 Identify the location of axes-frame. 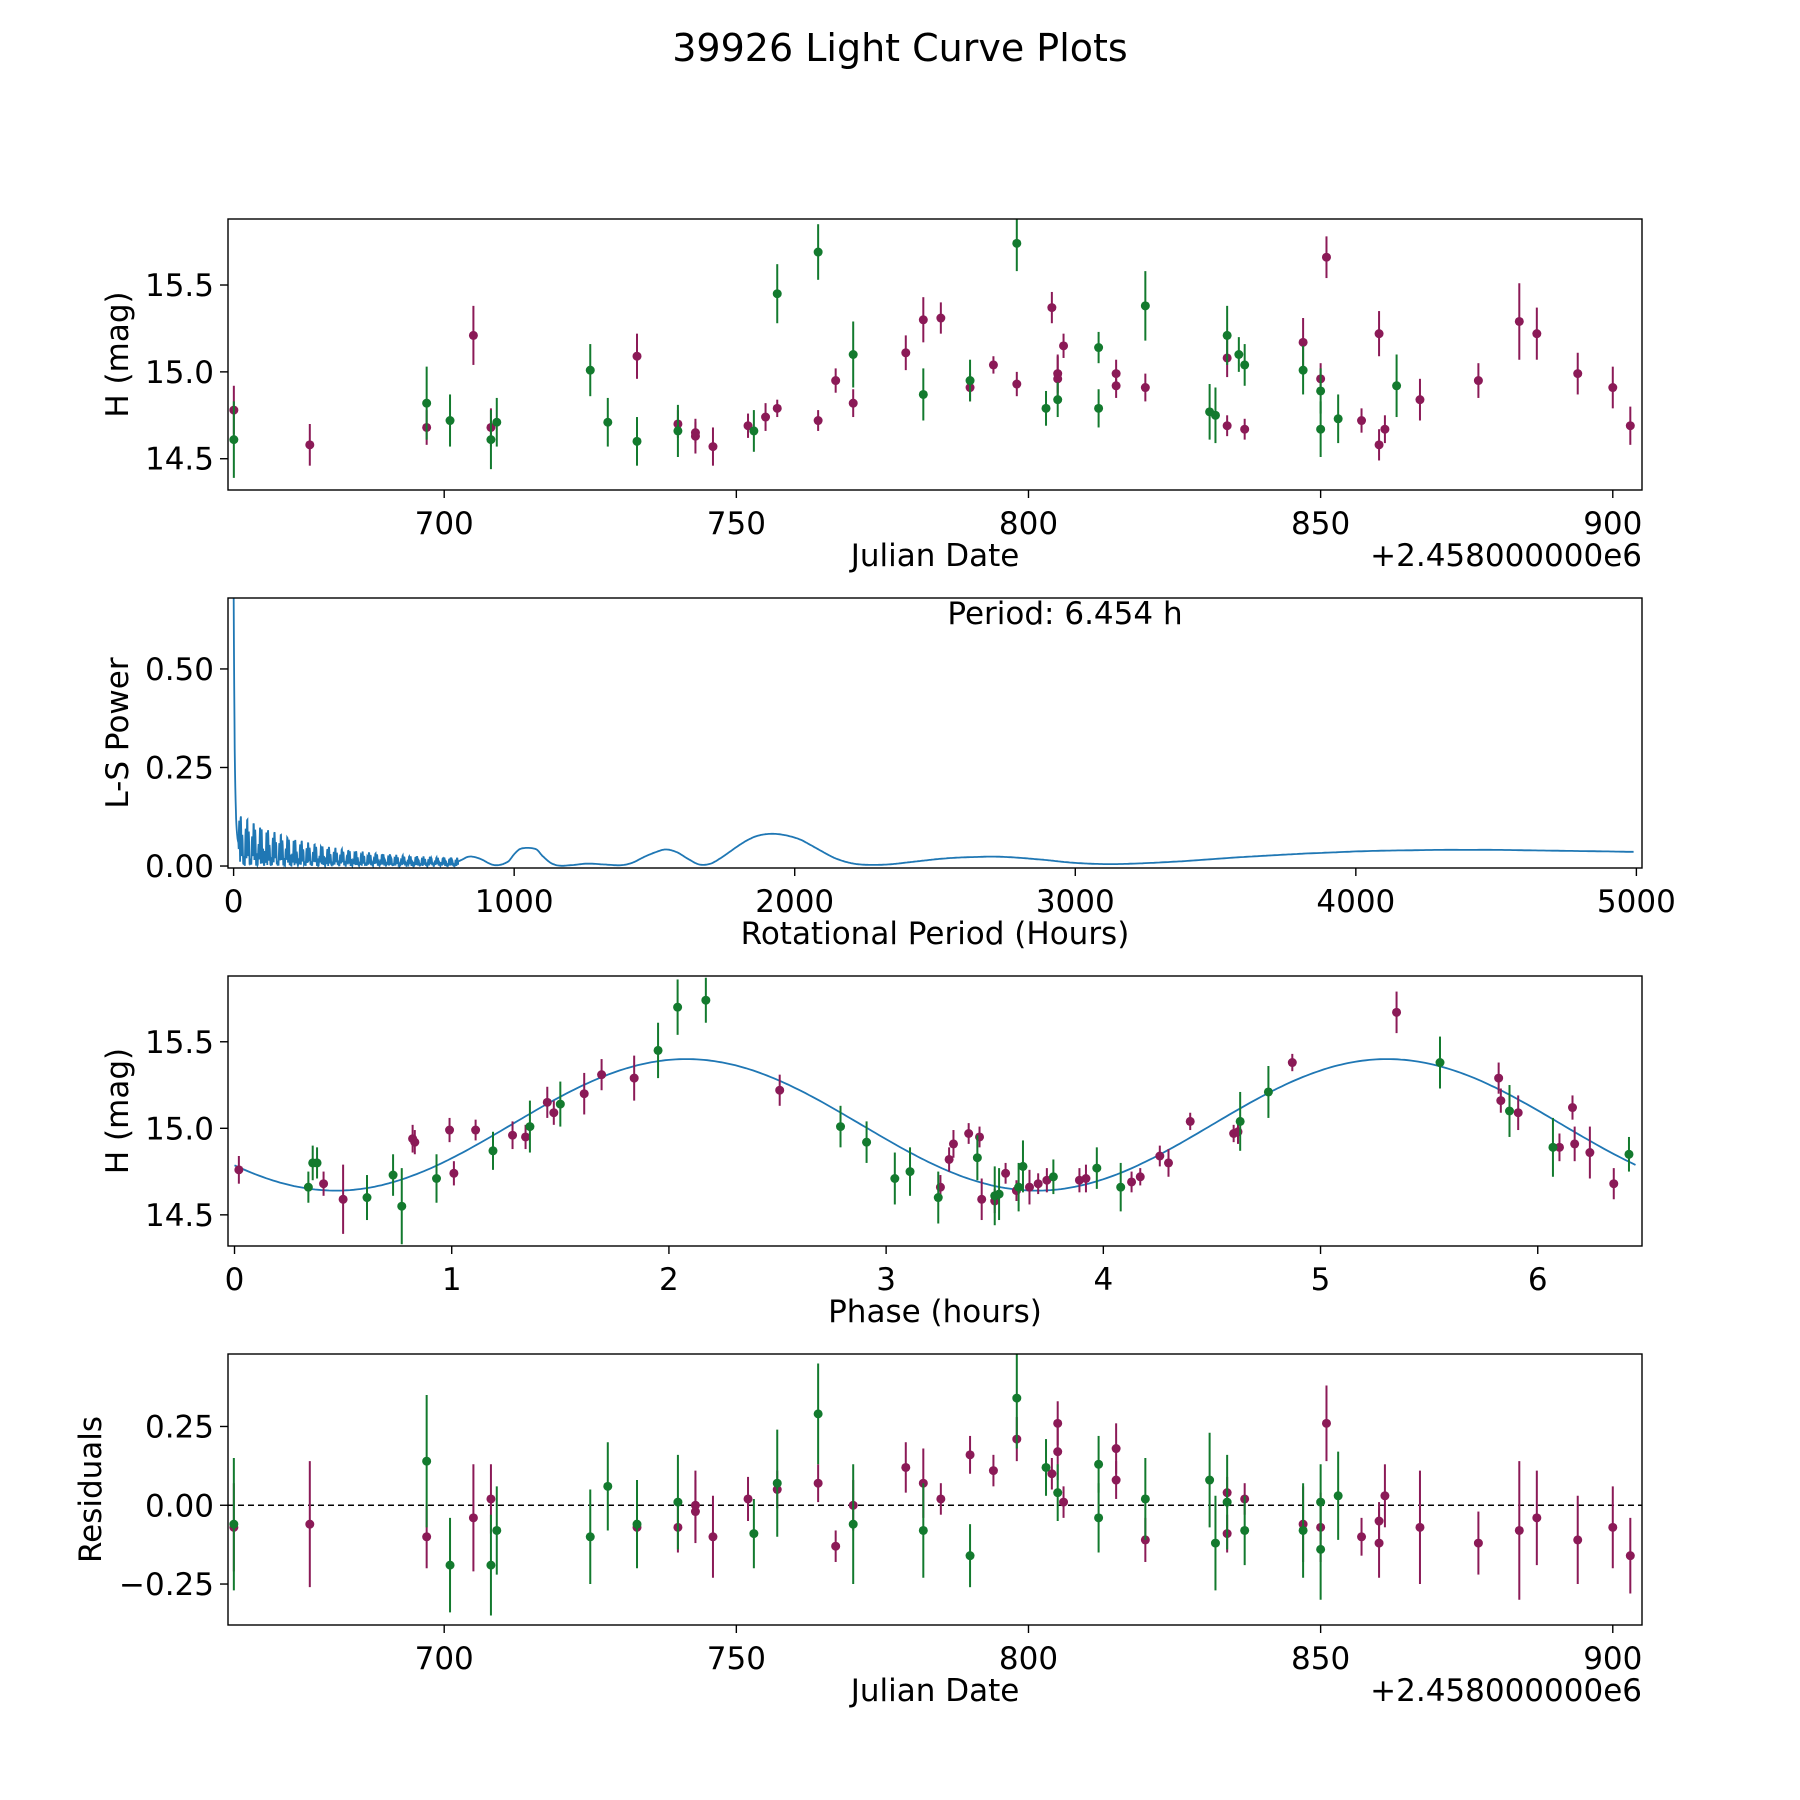
(935, 733).